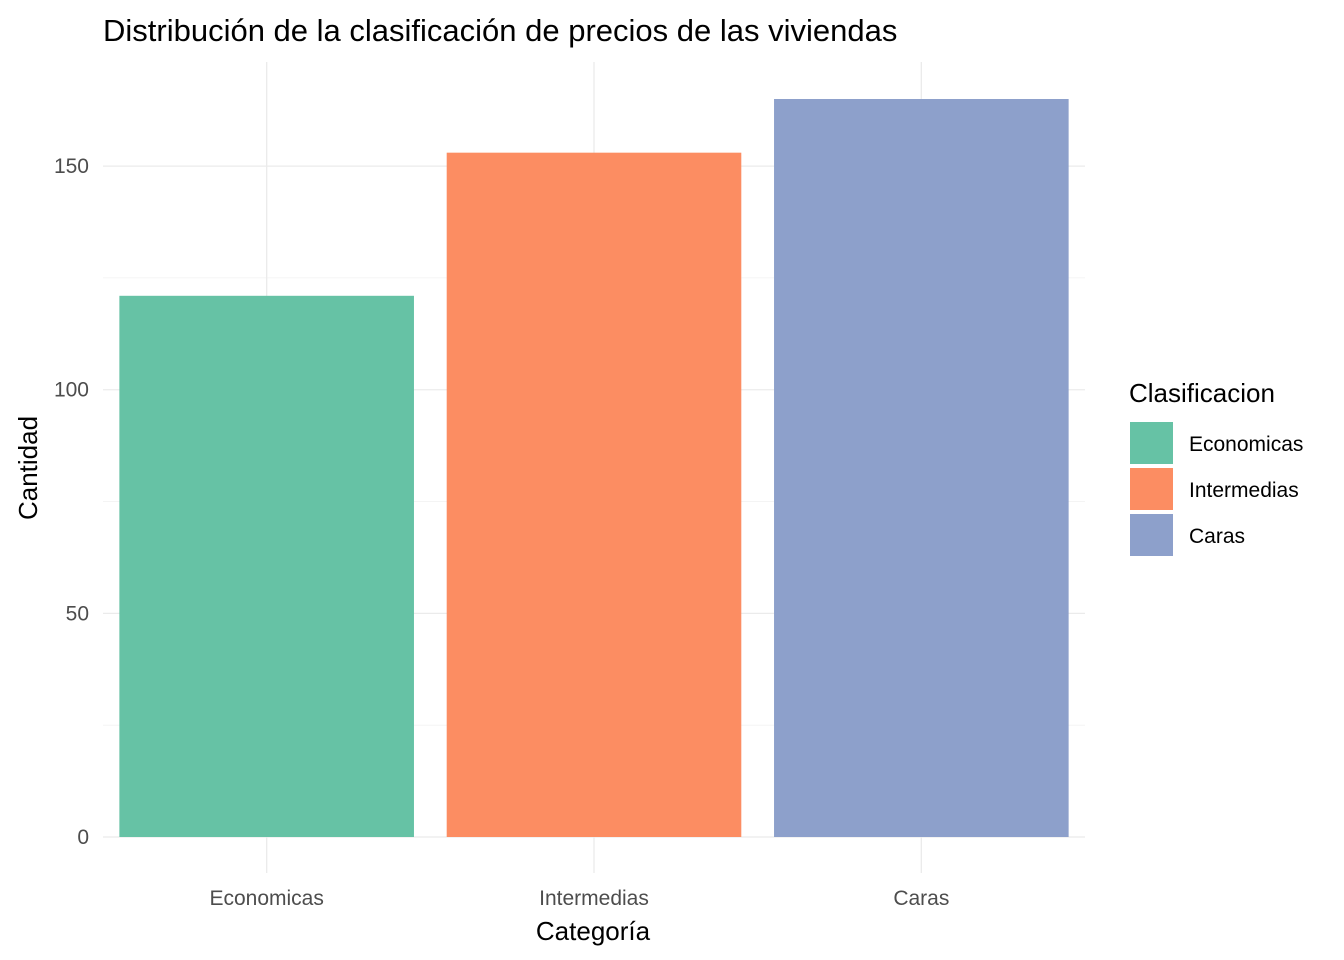 This screenshot has width=1344, height=960. What do you see at coordinates (71, 166) in the screenshot?
I see `y-tick-label: 150` at bounding box center [71, 166].